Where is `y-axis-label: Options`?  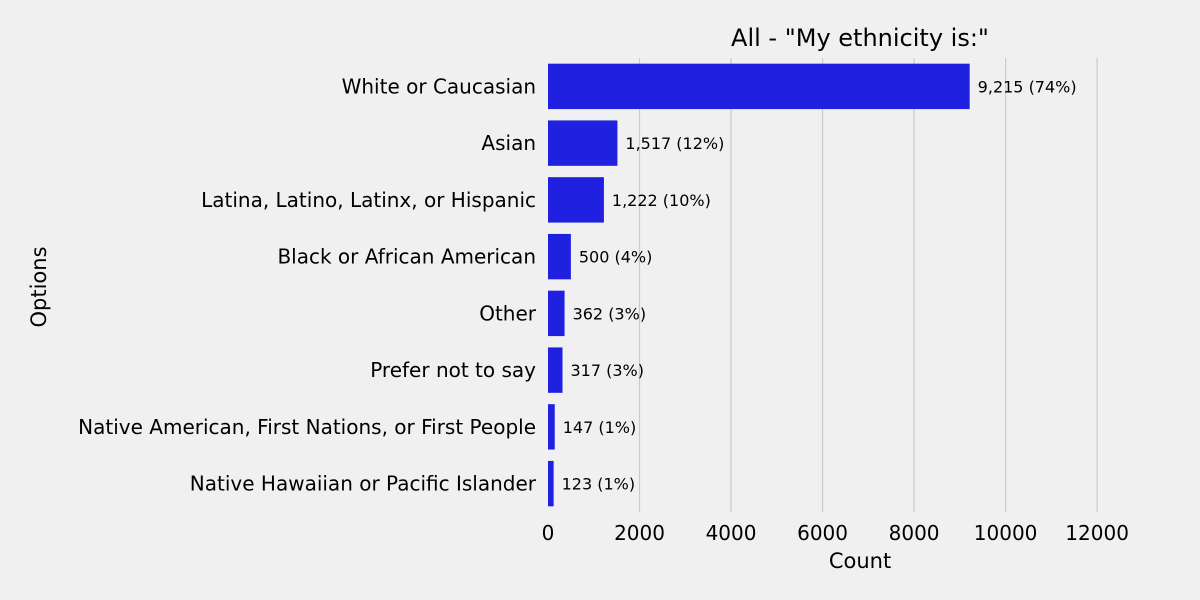 y-axis-label: Options is located at coordinates (39, 286).